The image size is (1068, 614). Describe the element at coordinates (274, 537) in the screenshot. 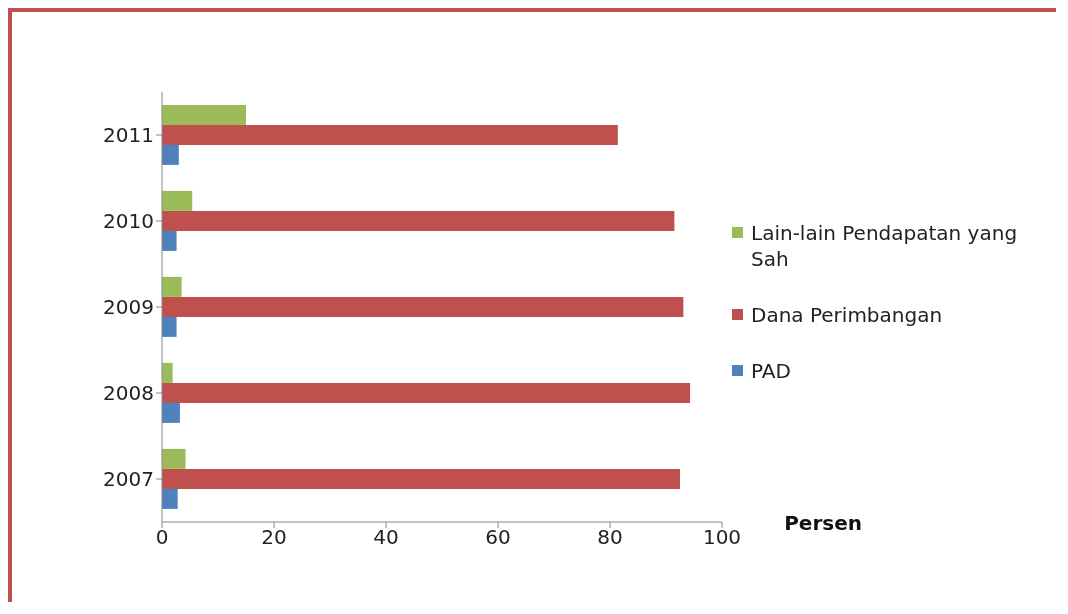

I see `x-tick-label: 20` at that location.